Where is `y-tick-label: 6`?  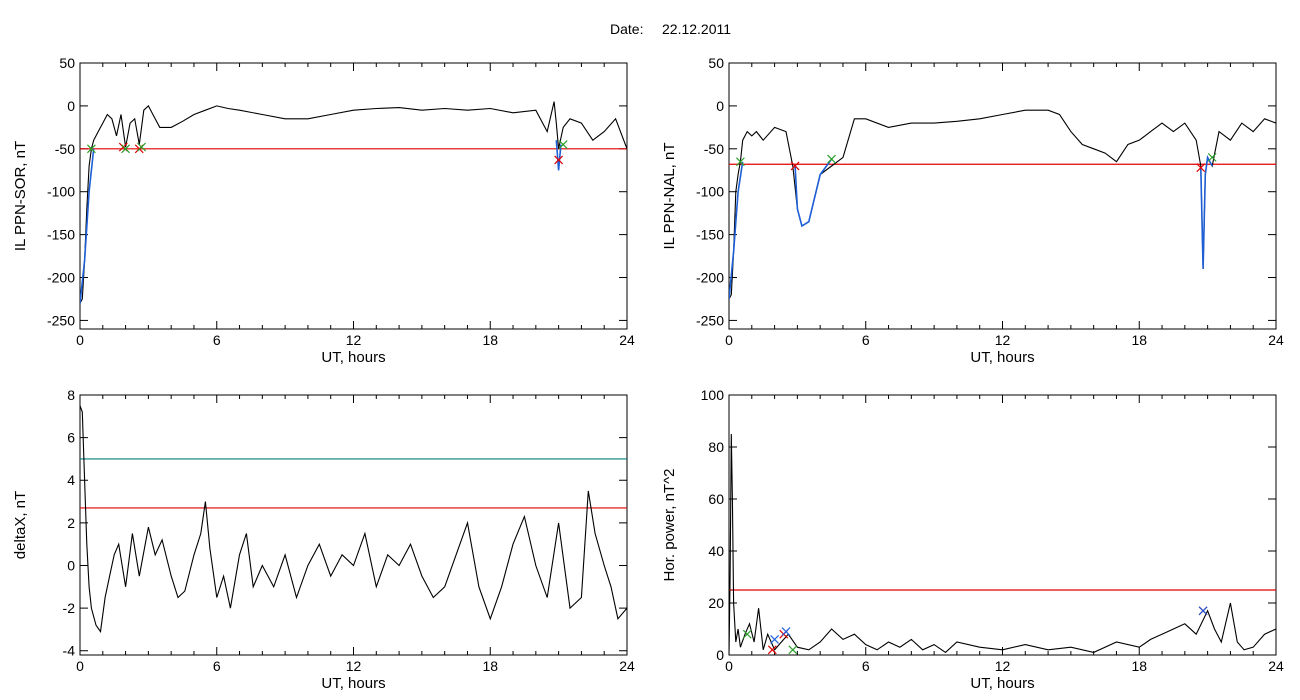
y-tick-label: 6 is located at coordinates (71, 438).